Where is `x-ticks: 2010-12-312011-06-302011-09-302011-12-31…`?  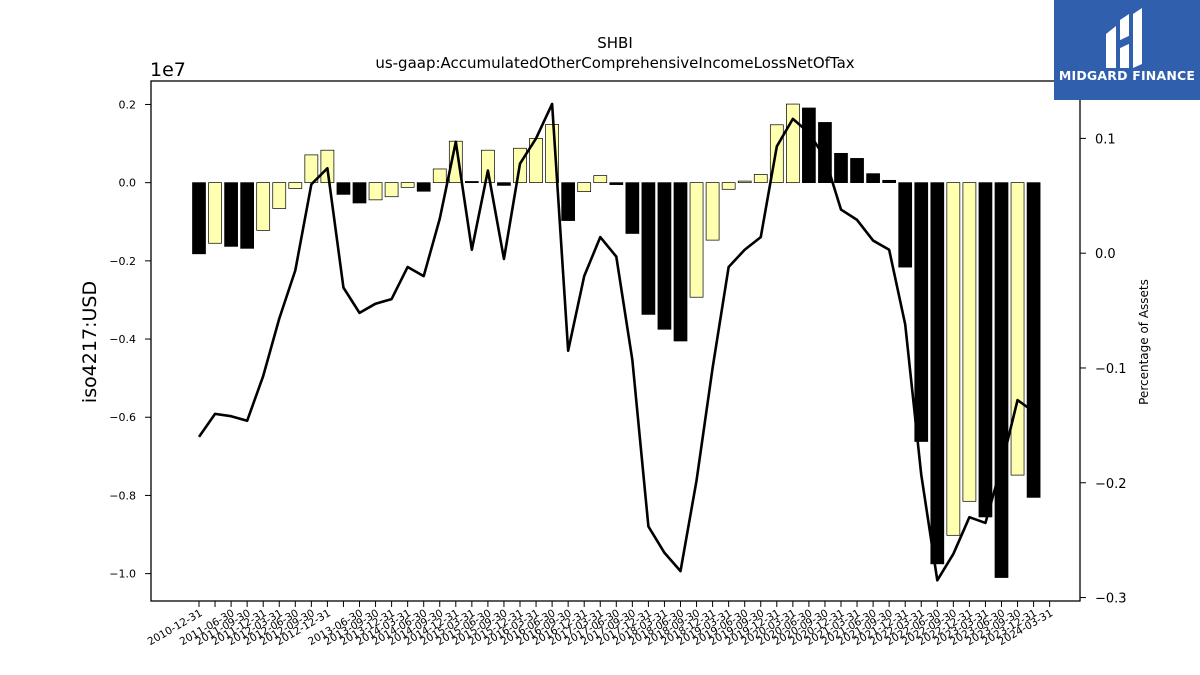 x-ticks: 2010-12-312011-06-302011-09-302011-12-31… is located at coordinates (600, 624).